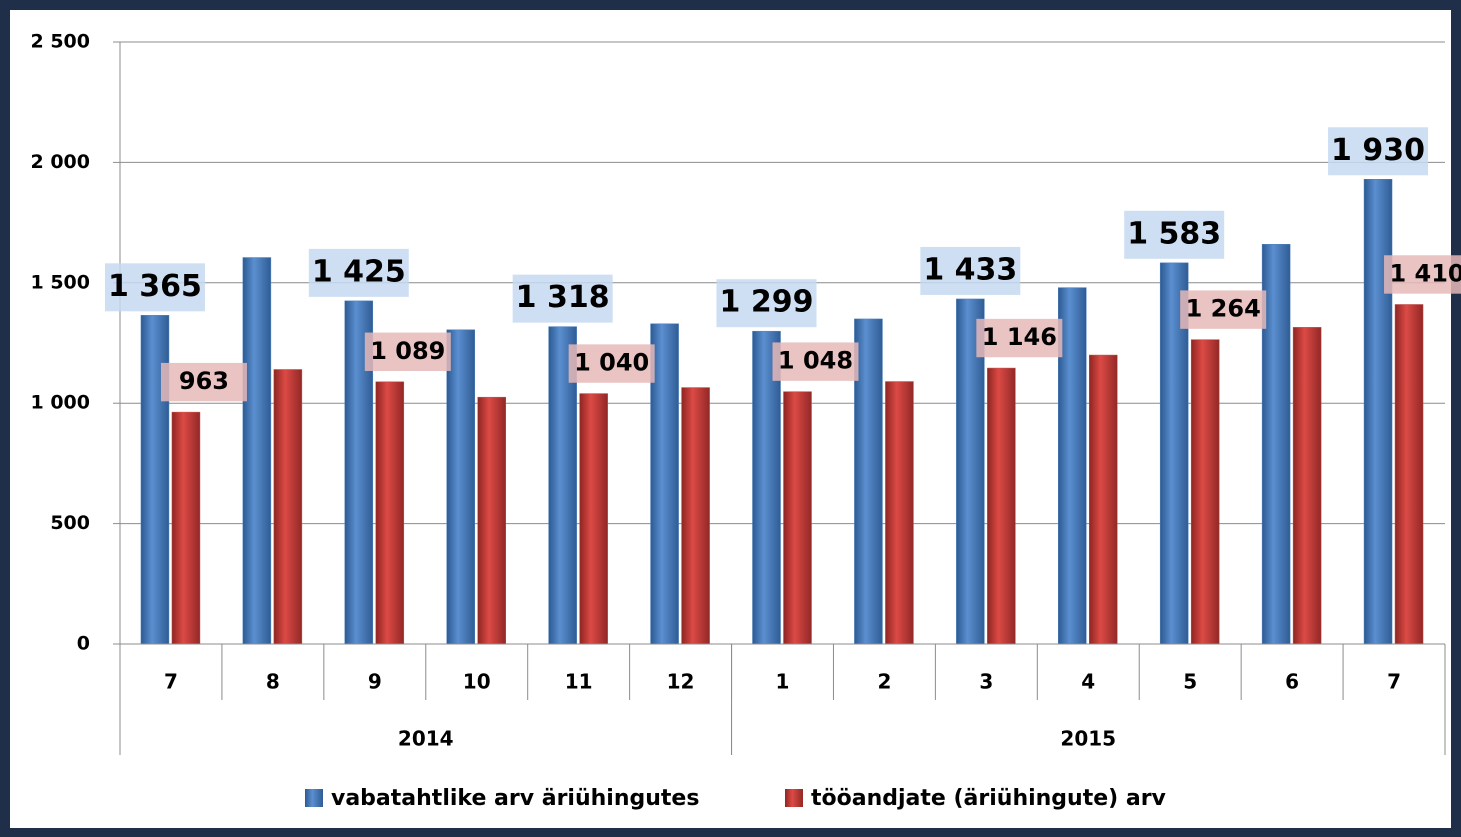 Image resolution: width=1461 pixels, height=837 pixels. What do you see at coordinates (477, 682) in the screenshot?
I see `x-tick-label: 10` at bounding box center [477, 682].